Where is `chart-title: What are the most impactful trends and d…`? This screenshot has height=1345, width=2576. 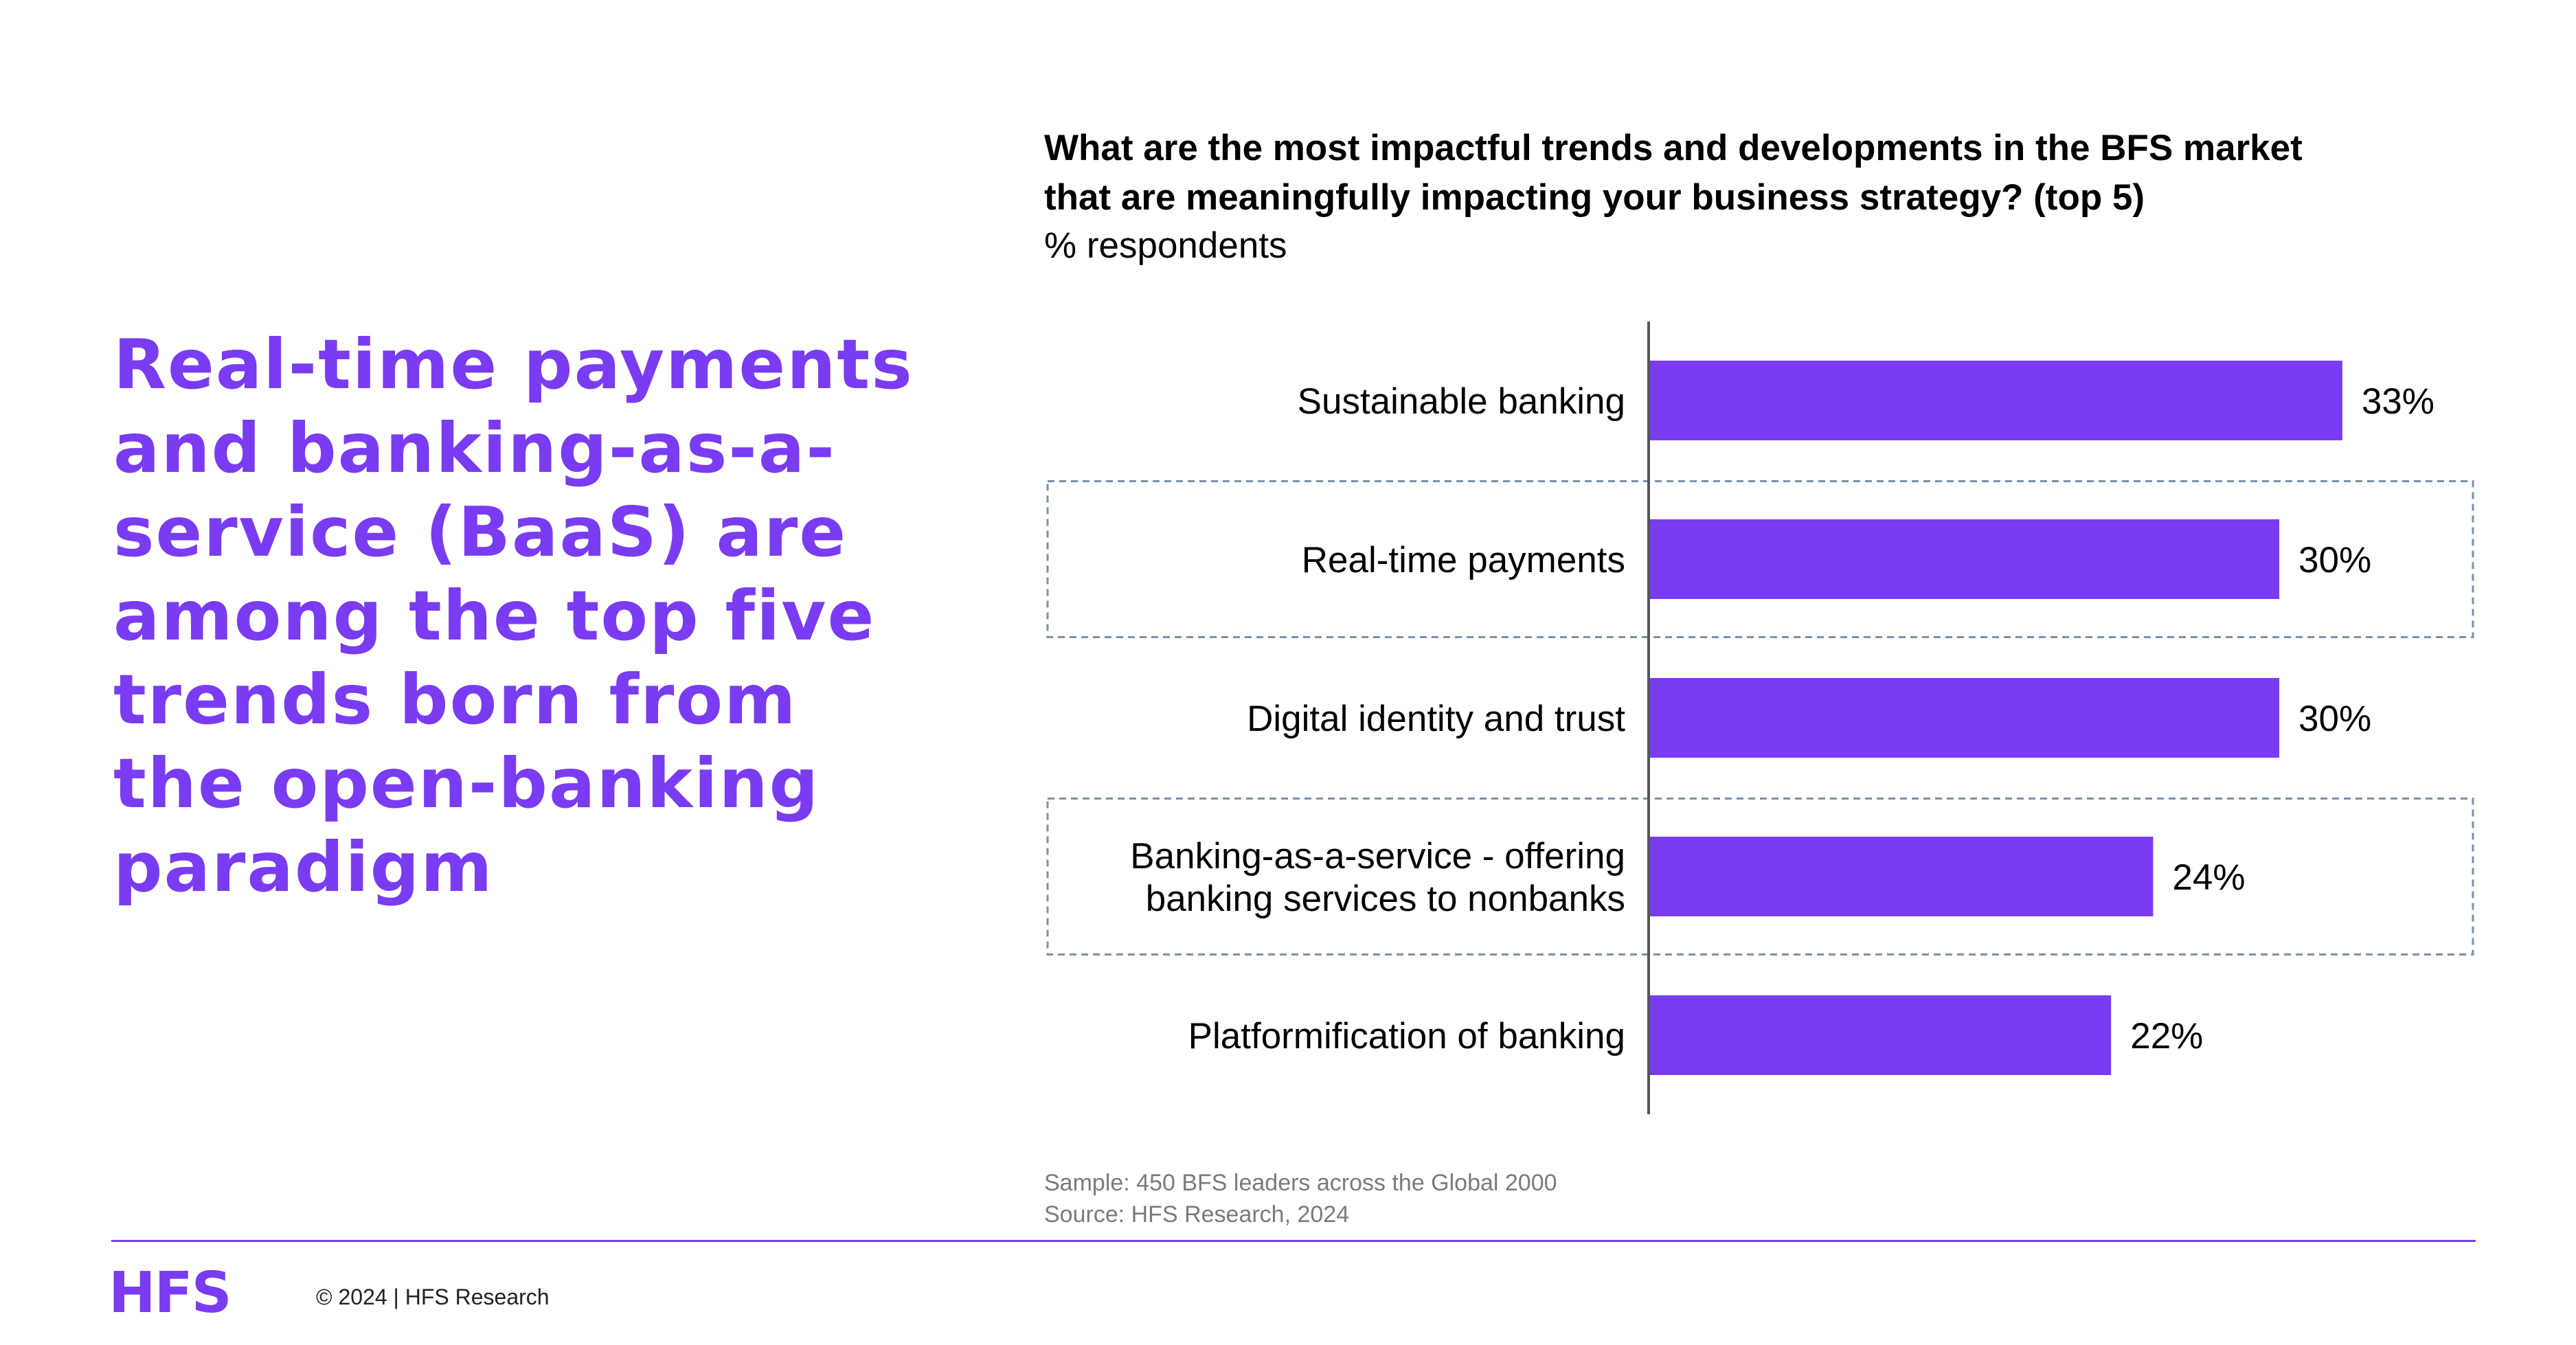
chart-title: What are the most impactful trends and d… is located at coordinates (1673, 173).